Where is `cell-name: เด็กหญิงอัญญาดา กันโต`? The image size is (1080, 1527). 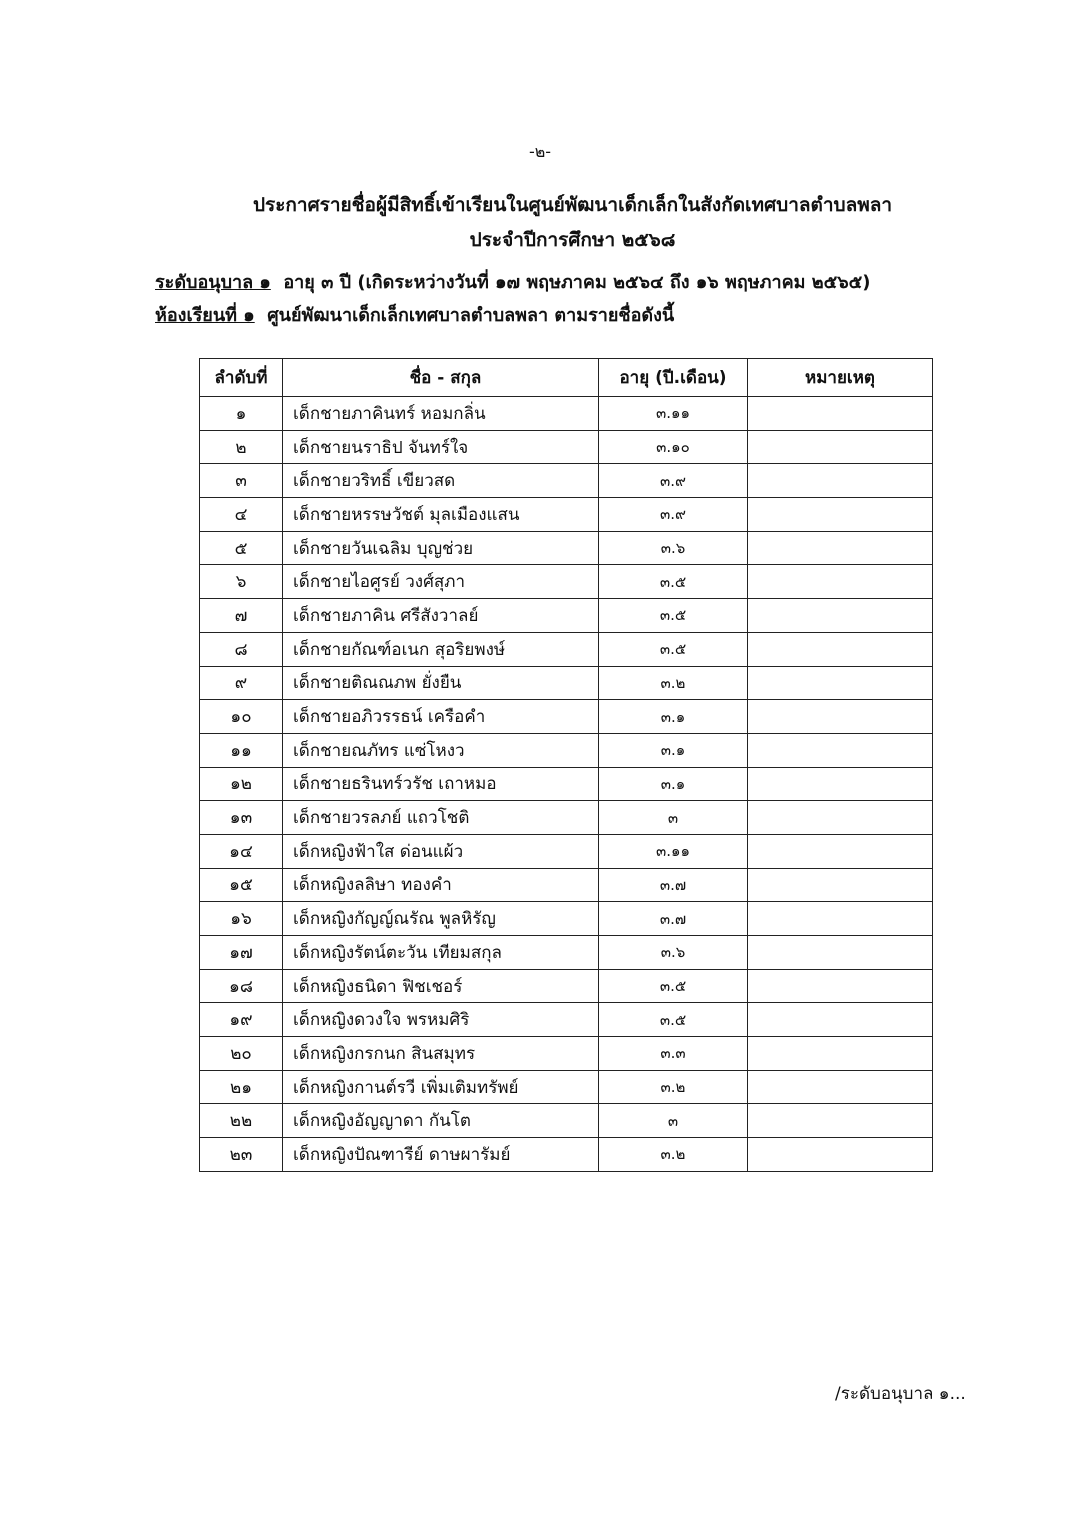 cell-name: เด็กหญิงอัญญาดา กันโต is located at coordinates (440, 1121).